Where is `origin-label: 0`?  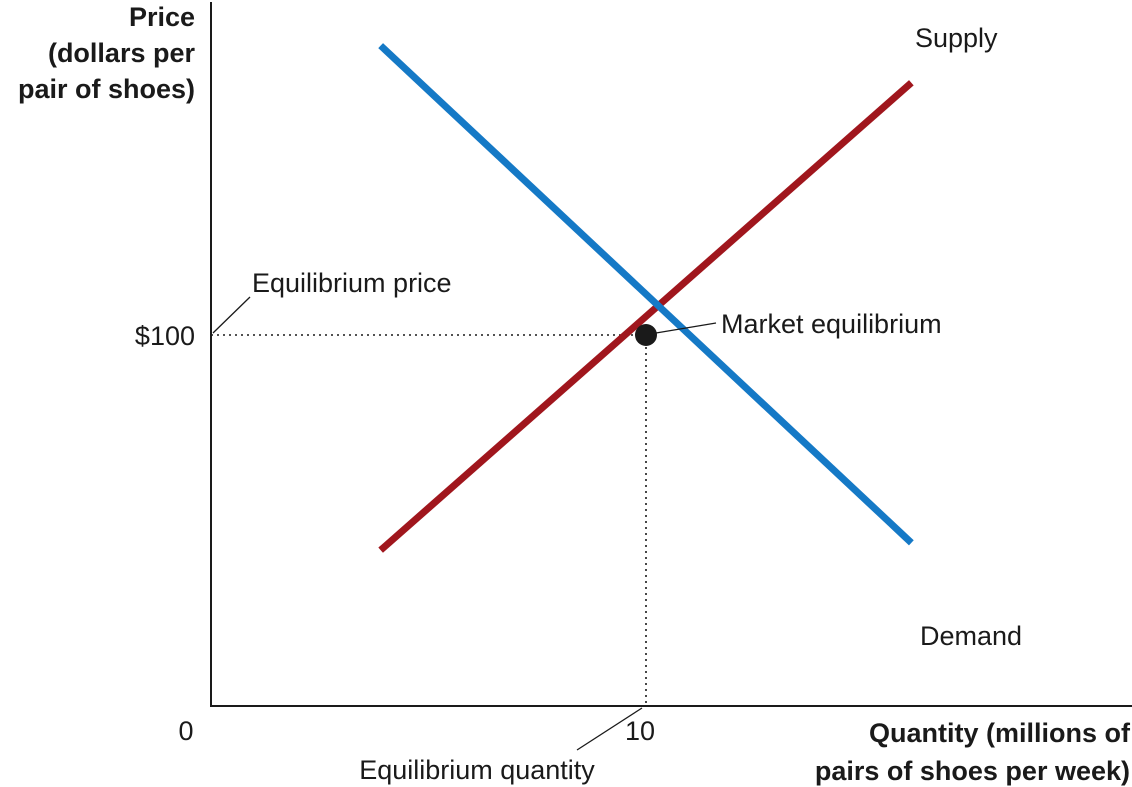 origin-label: 0 is located at coordinates (185, 731).